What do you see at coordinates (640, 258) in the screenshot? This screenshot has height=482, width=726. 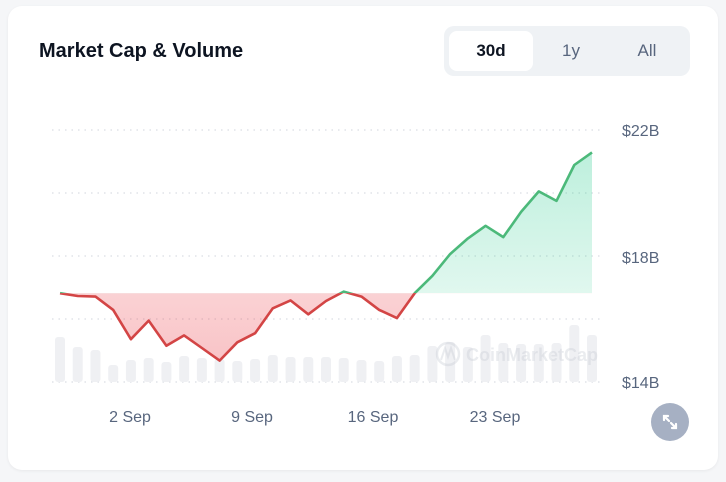 I see `y-tick-18b: $18B` at bounding box center [640, 258].